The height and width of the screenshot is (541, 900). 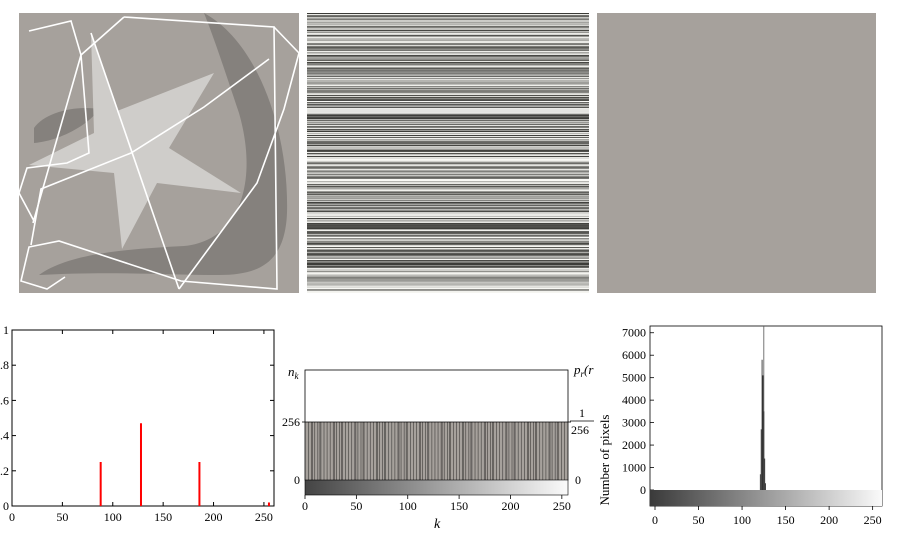 What do you see at coordinates (643, 490) in the screenshot?
I see `chart3-y-tick-label: 0` at bounding box center [643, 490].